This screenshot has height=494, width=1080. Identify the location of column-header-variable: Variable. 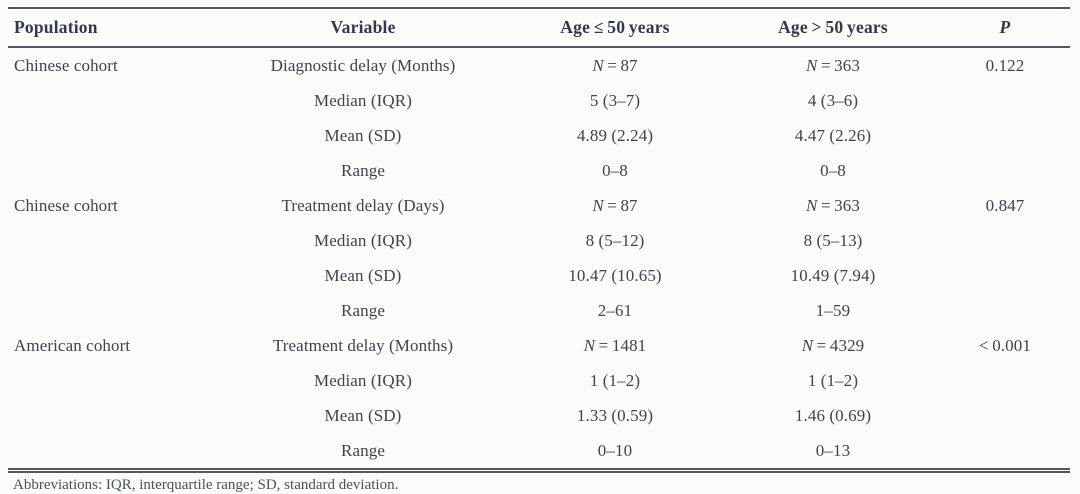
(363, 28).